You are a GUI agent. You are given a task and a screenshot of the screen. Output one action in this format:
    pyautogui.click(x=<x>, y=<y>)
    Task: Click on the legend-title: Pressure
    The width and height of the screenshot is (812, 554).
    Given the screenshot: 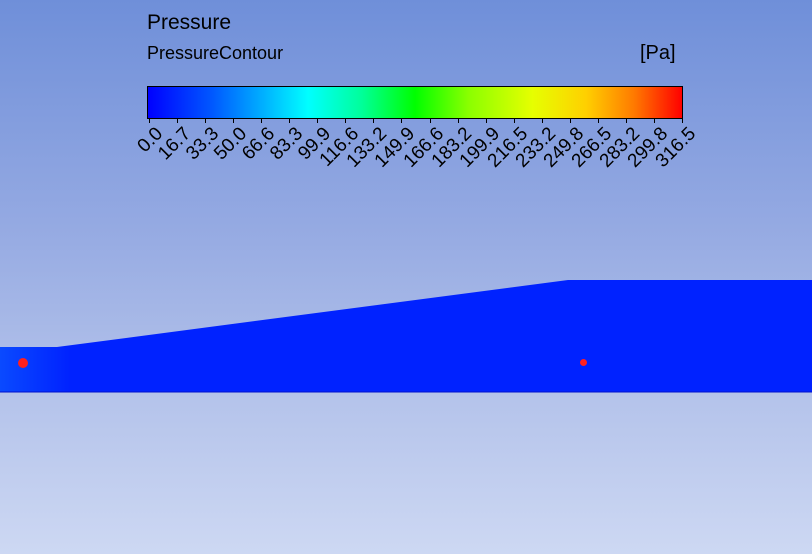 What is the action you would take?
    pyautogui.click(x=189, y=22)
    